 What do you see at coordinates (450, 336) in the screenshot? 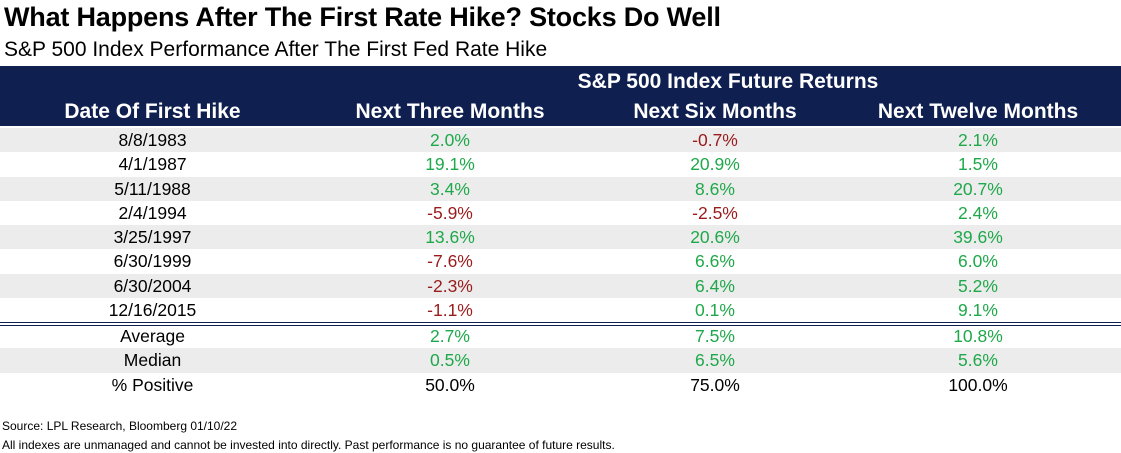
I see `three-month-cell: 2.7%` at bounding box center [450, 336].